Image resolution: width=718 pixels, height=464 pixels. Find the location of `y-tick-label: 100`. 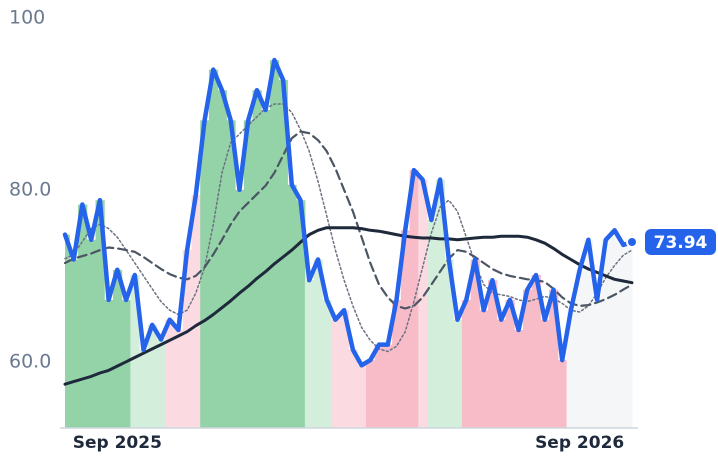

y-tick-label: 100 is located at coordinates (27, 18).